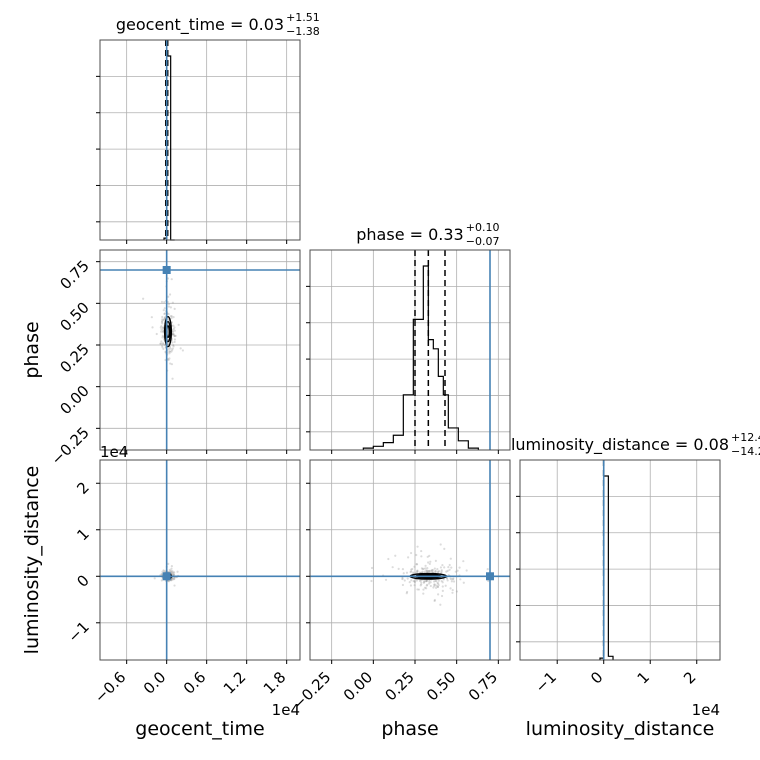 The width and height of the screenshot is (760, 760). I want to click on y-tick-label-luminosity_distance: 0, so click(82, 580).